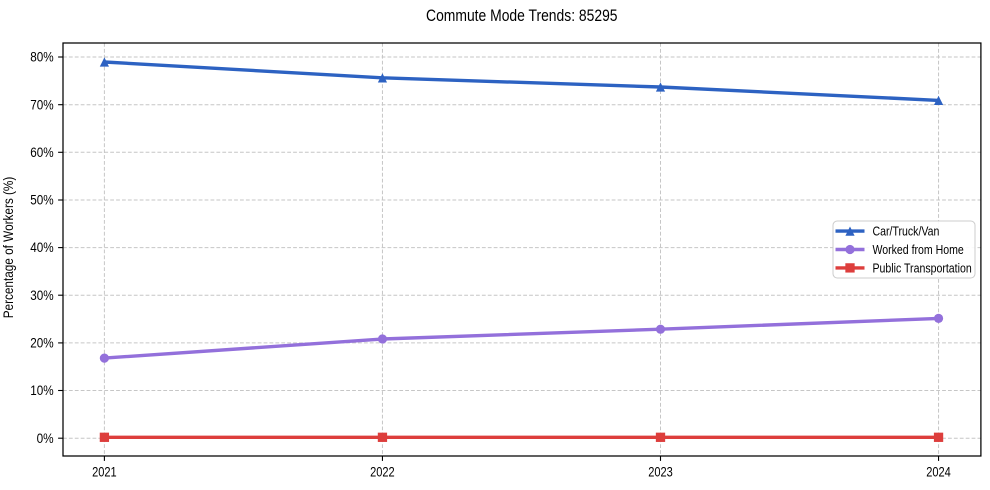  I want to click on svg-text: 60%, so click(41, 152).